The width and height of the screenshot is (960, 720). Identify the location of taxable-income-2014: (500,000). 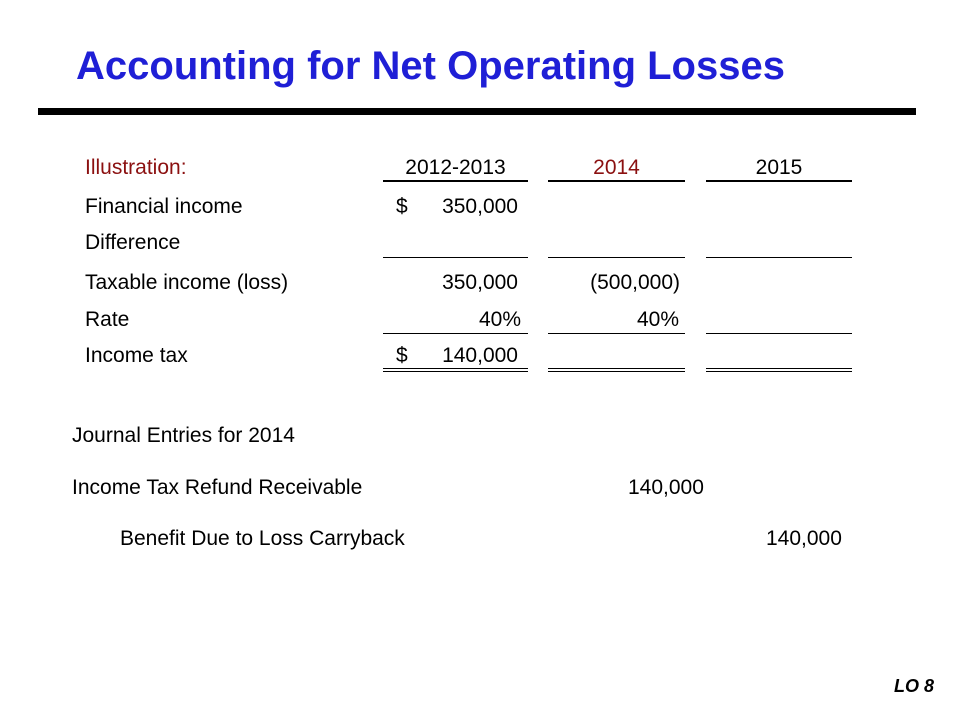
(635, 282).